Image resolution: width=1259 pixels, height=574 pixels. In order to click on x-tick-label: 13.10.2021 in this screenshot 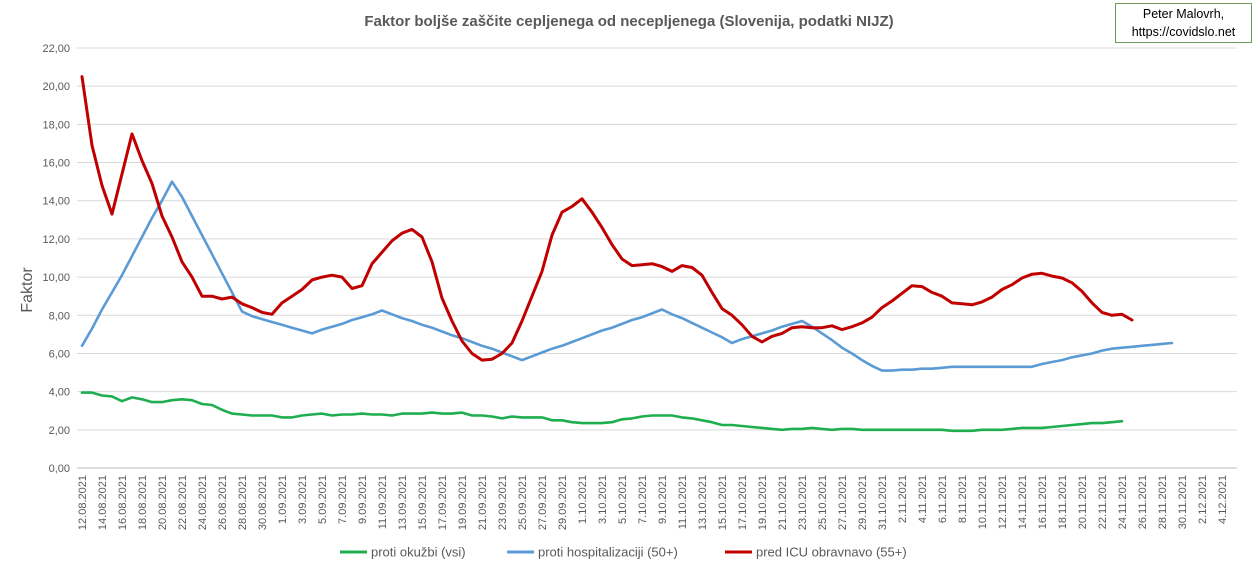, I will do `click(703, 502)`.